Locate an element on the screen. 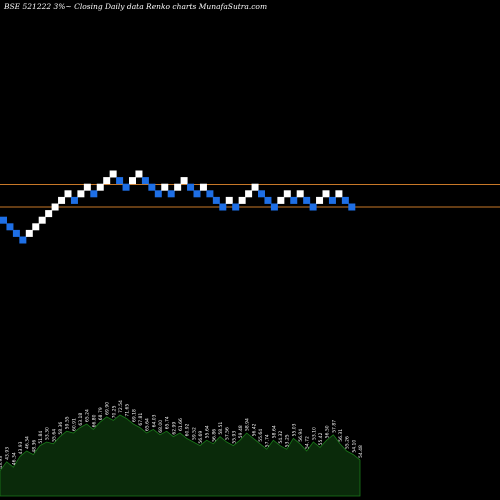 Image resolution: width=500 pixels, height=500 pixels. volume-label: 68.79 is located at coordinates (101, 413).